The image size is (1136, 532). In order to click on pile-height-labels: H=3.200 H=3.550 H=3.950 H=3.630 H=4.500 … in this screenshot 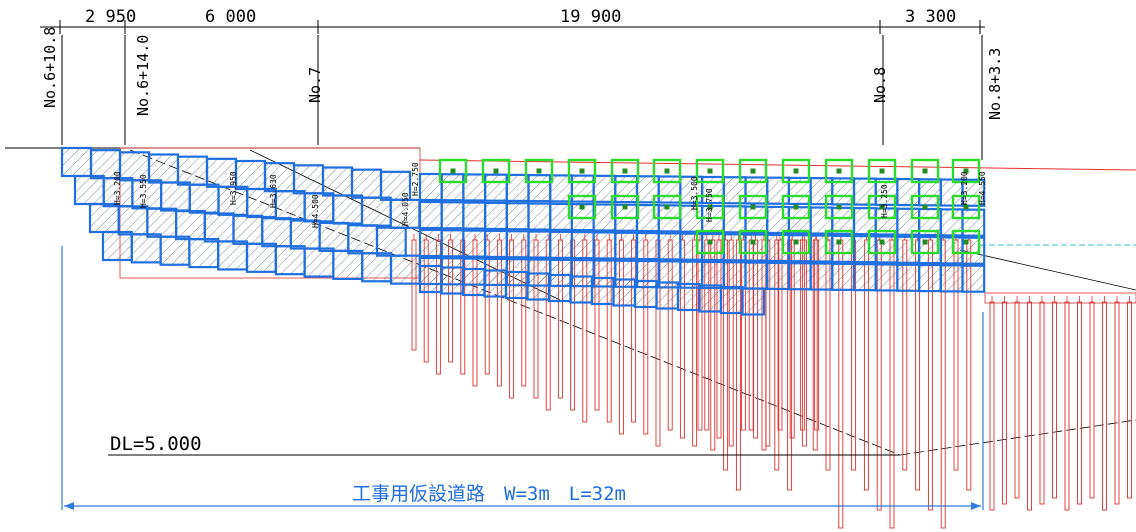, I will do `click(550, 195)`.